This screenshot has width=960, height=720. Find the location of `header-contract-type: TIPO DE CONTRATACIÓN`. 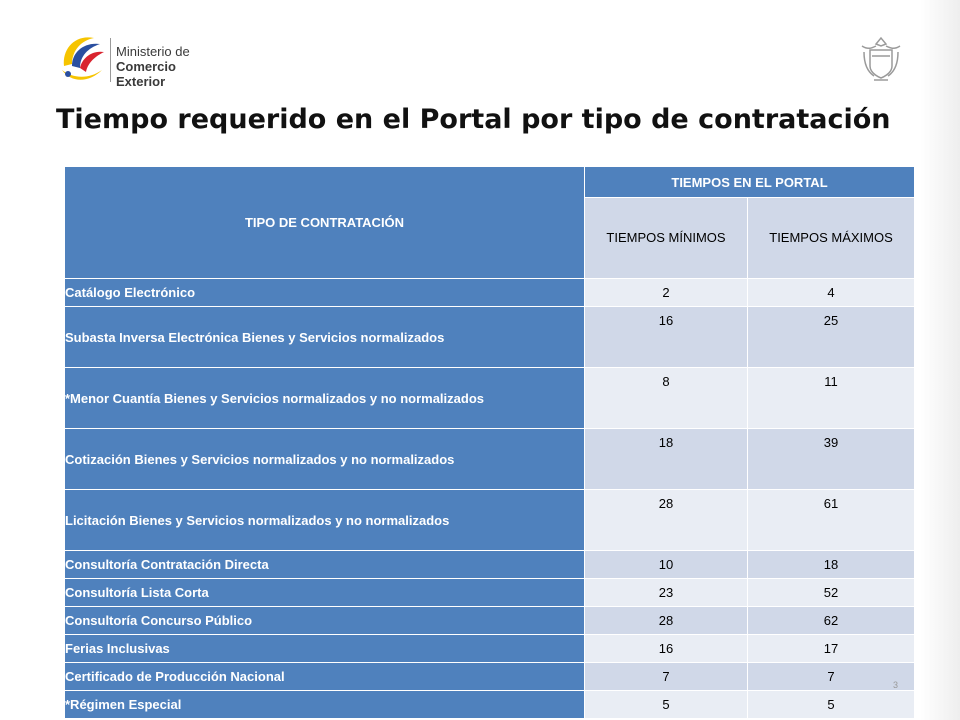

header-contract-type: TIPO DE CONTRATACIÓN is located at coordinates (324, 222).